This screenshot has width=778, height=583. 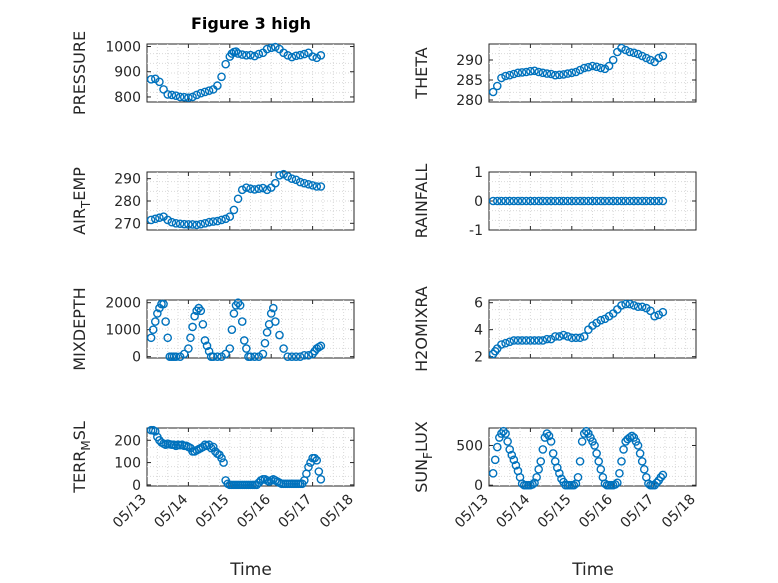 What do you see at coordinates (79, 221) in the screenshot?
I see `y-axis-label-text: AIR` at bounding box center [79, 221].